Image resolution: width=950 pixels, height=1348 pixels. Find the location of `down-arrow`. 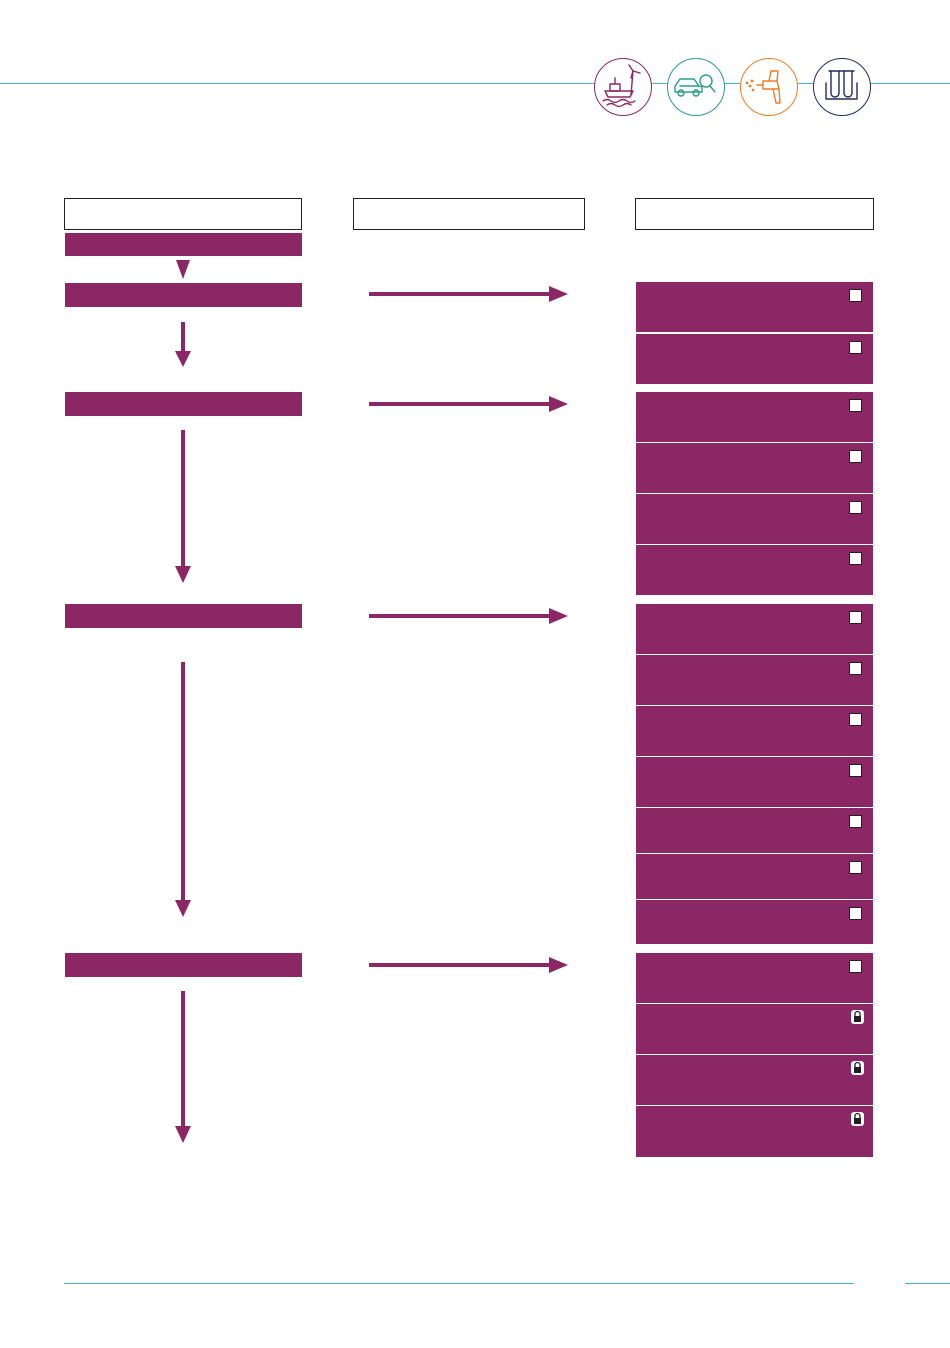

down-arrow is located at coordinates (183, 269).